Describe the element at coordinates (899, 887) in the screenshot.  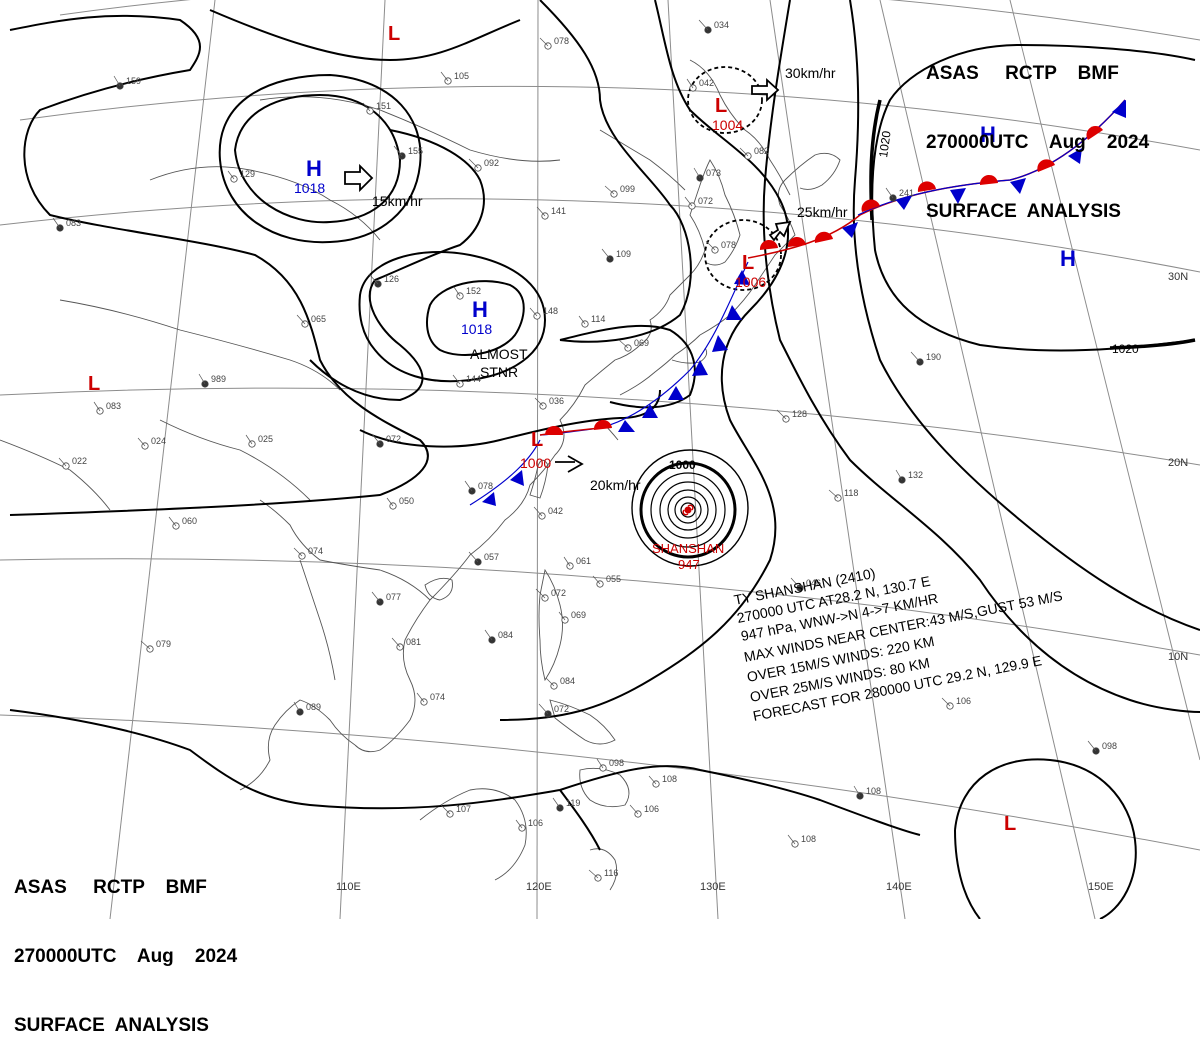
I see `lon-label: 140E` at that location.